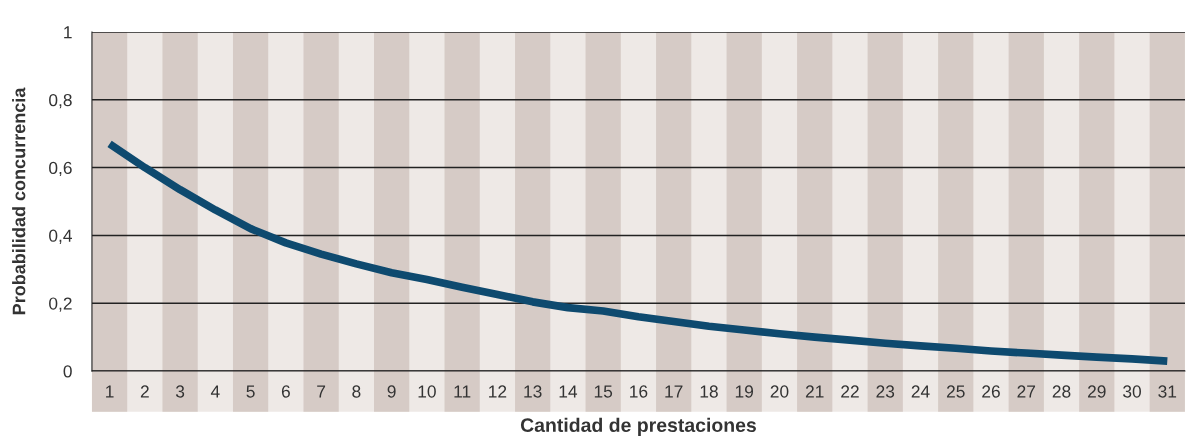 This screenshot has height=442, width=1188. I want to click on x-tick-label: 7, so click(321, 391).